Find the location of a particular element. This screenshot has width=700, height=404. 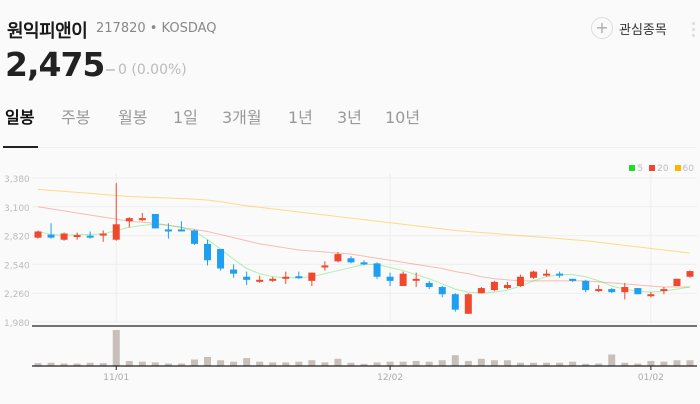

tab-monthly: 월봉 is located at coordinates (133, 117).